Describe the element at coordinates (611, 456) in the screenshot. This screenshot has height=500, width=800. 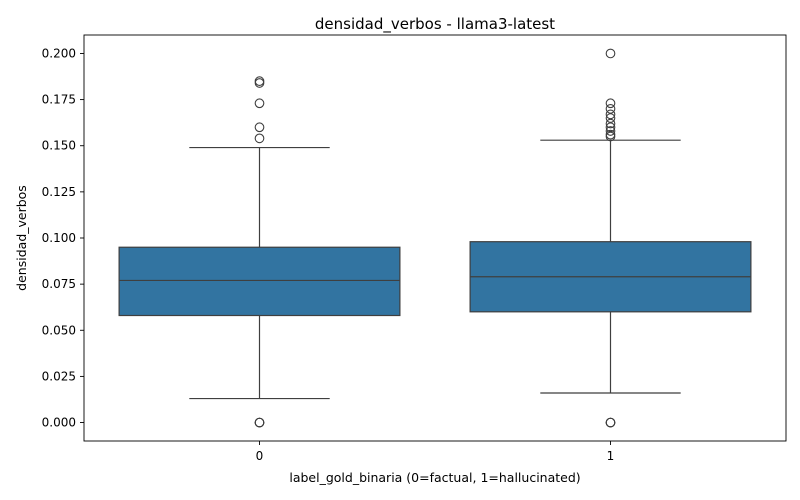
I see `x-tick-label: 1` at that location.